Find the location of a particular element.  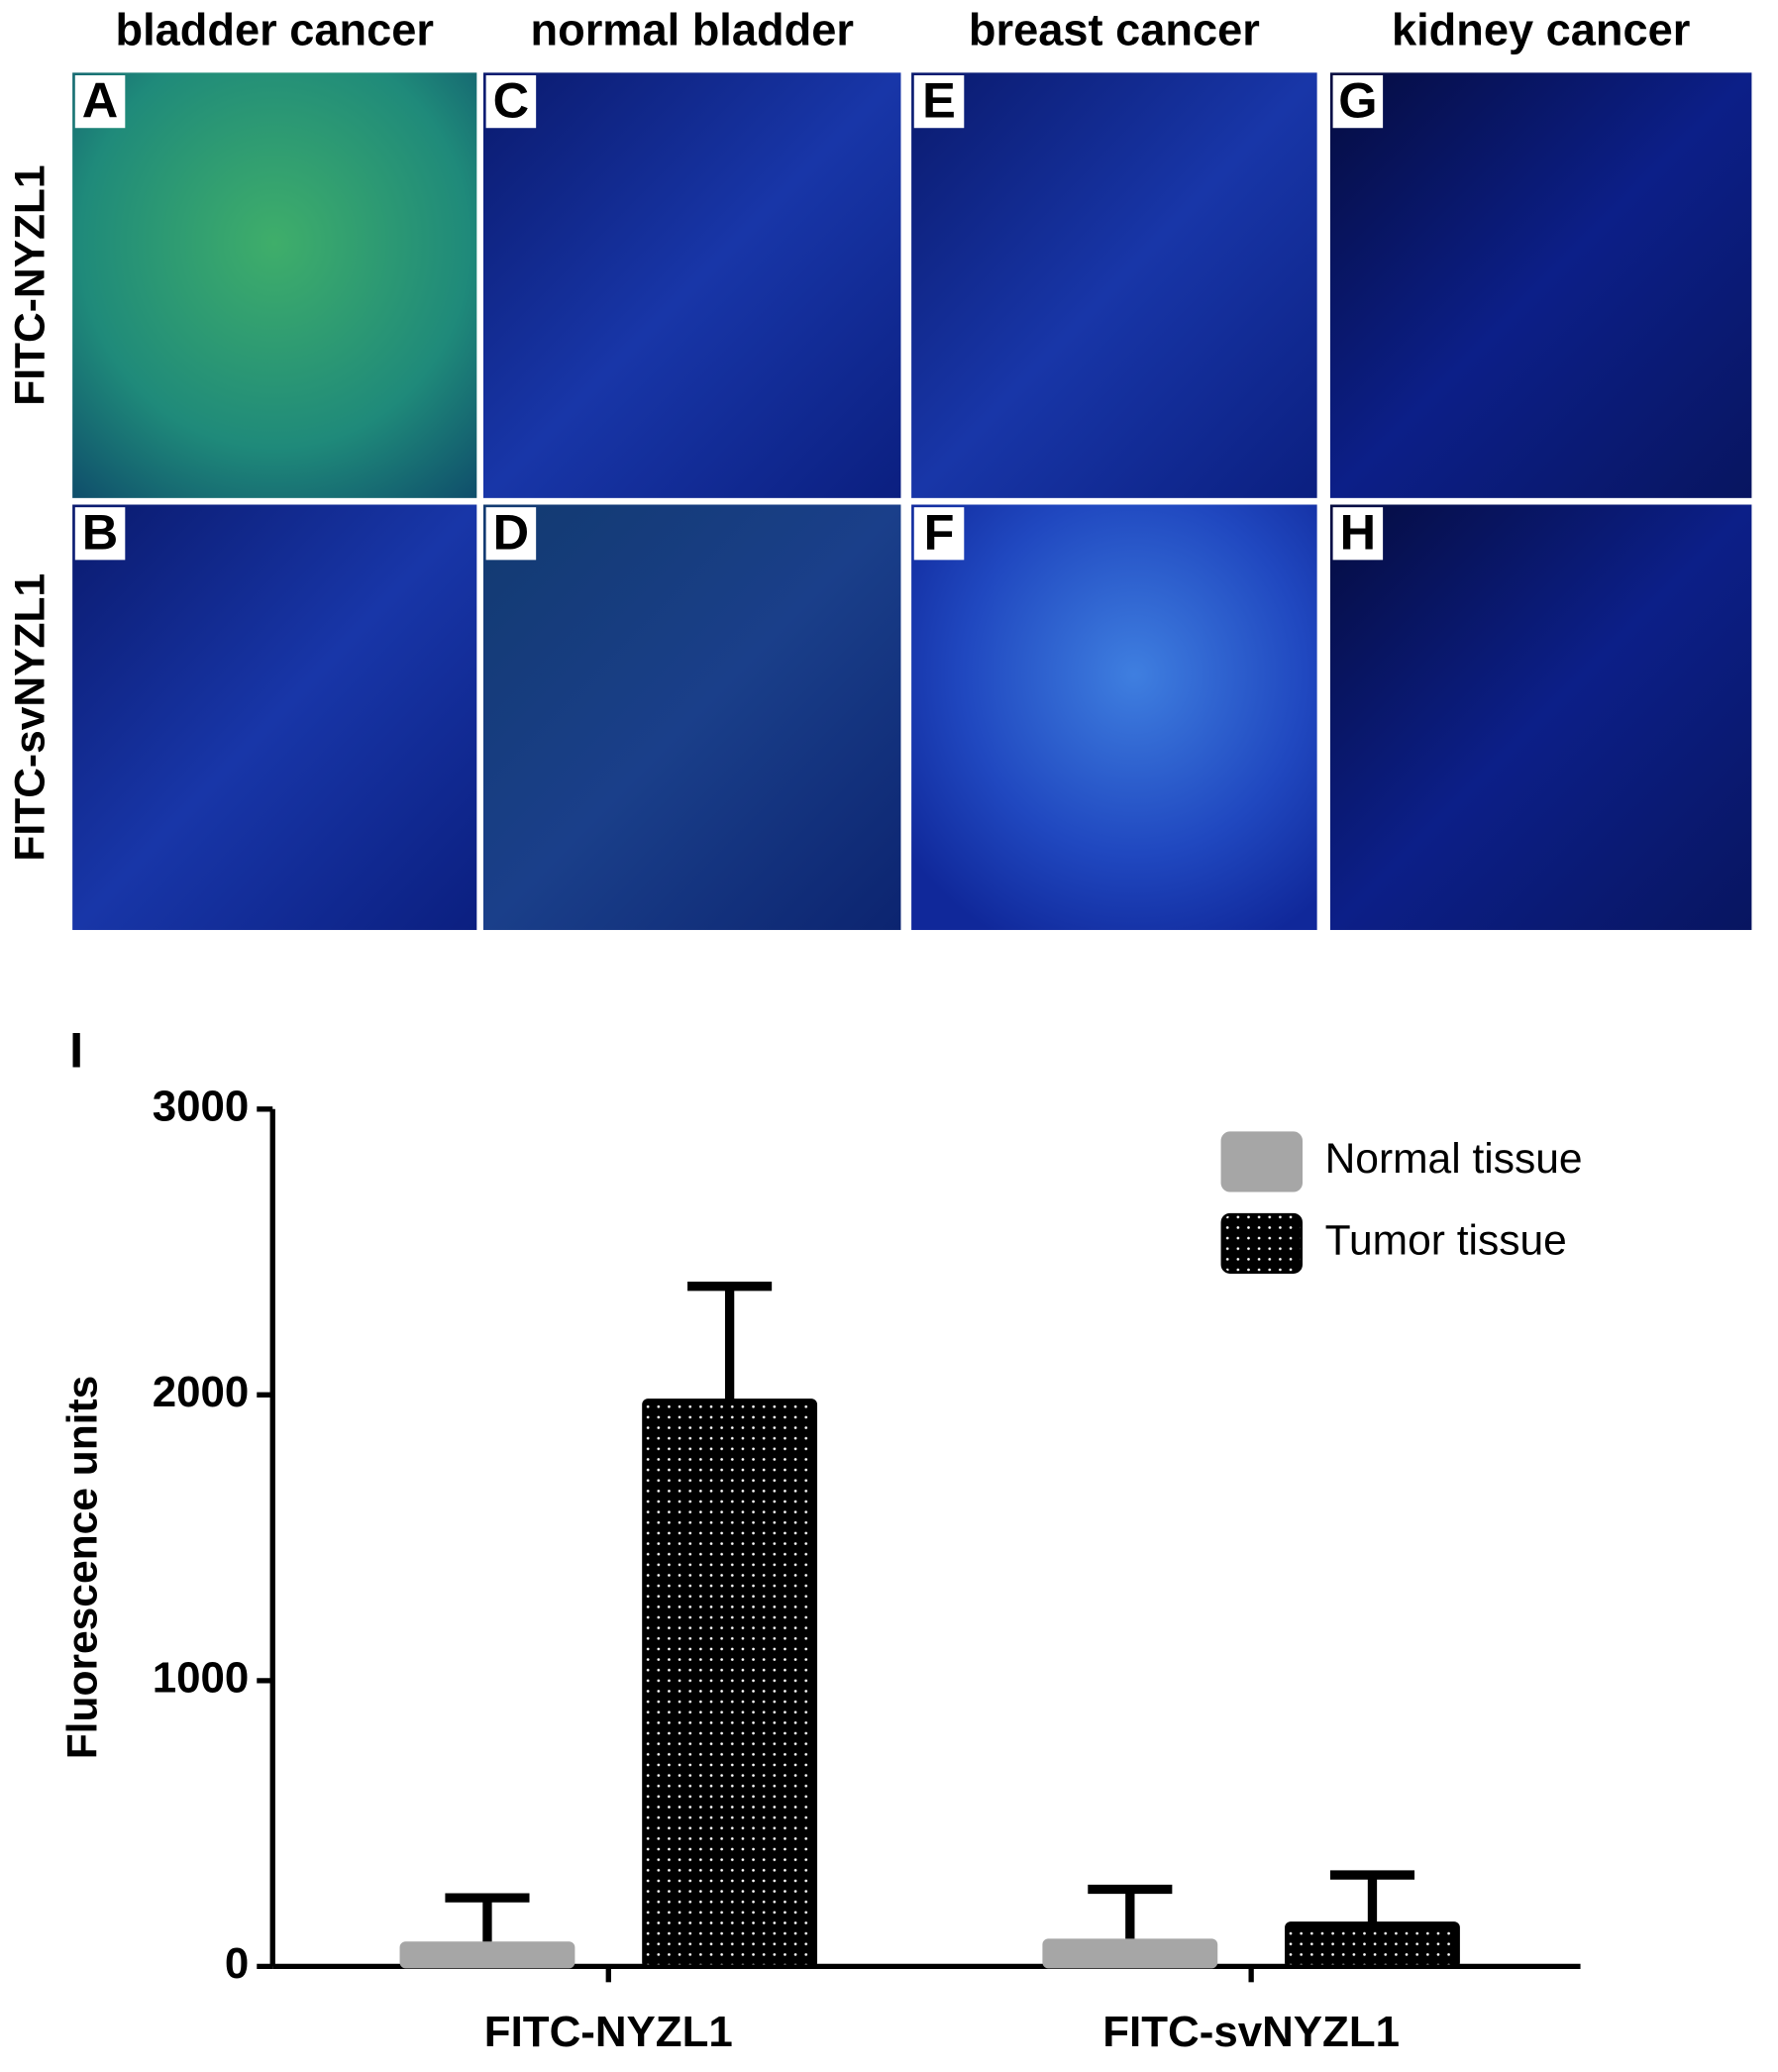

column-header: bladder cancer is located at coordinates (274, 29).